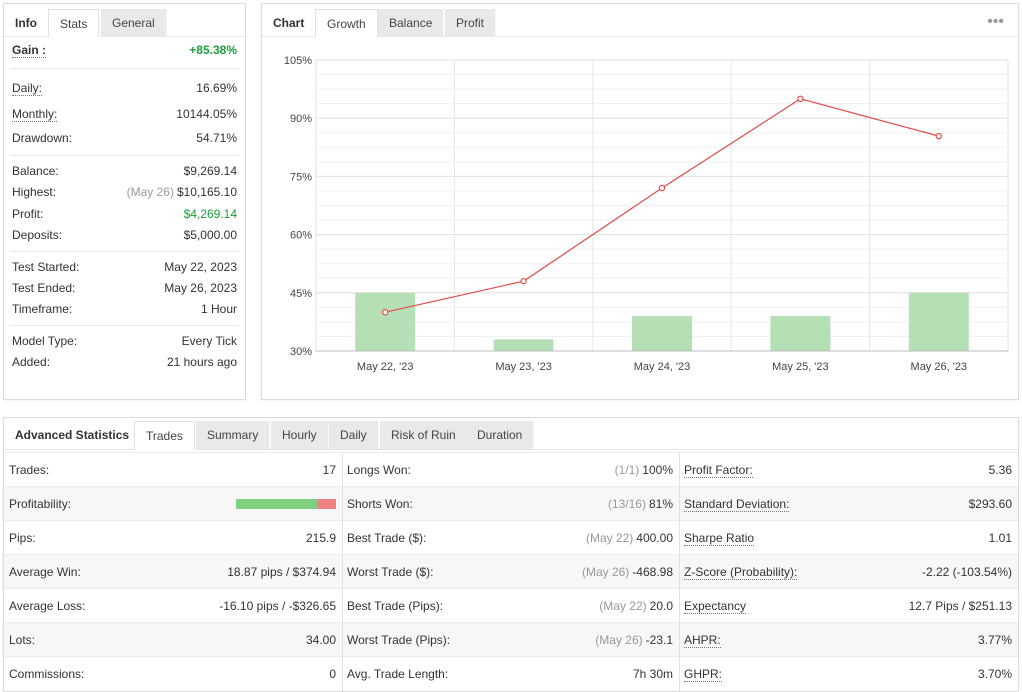 Image resolution: width=1022 pixels, height=692 pixels. What do you see at coordinates (42, 309) in the screenshot?
I see `timeframe-label: Timeframe:` at bounding box center [42, 309].